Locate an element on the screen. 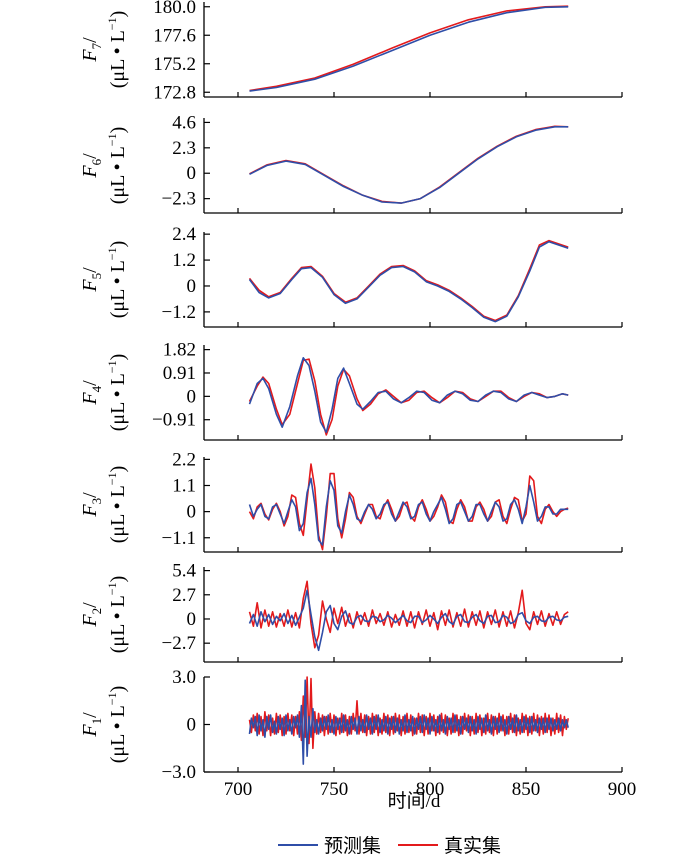 The height and width of the screenshot is (868, 700). y-axis-label: F5/ is located at coordinates (91, 280).